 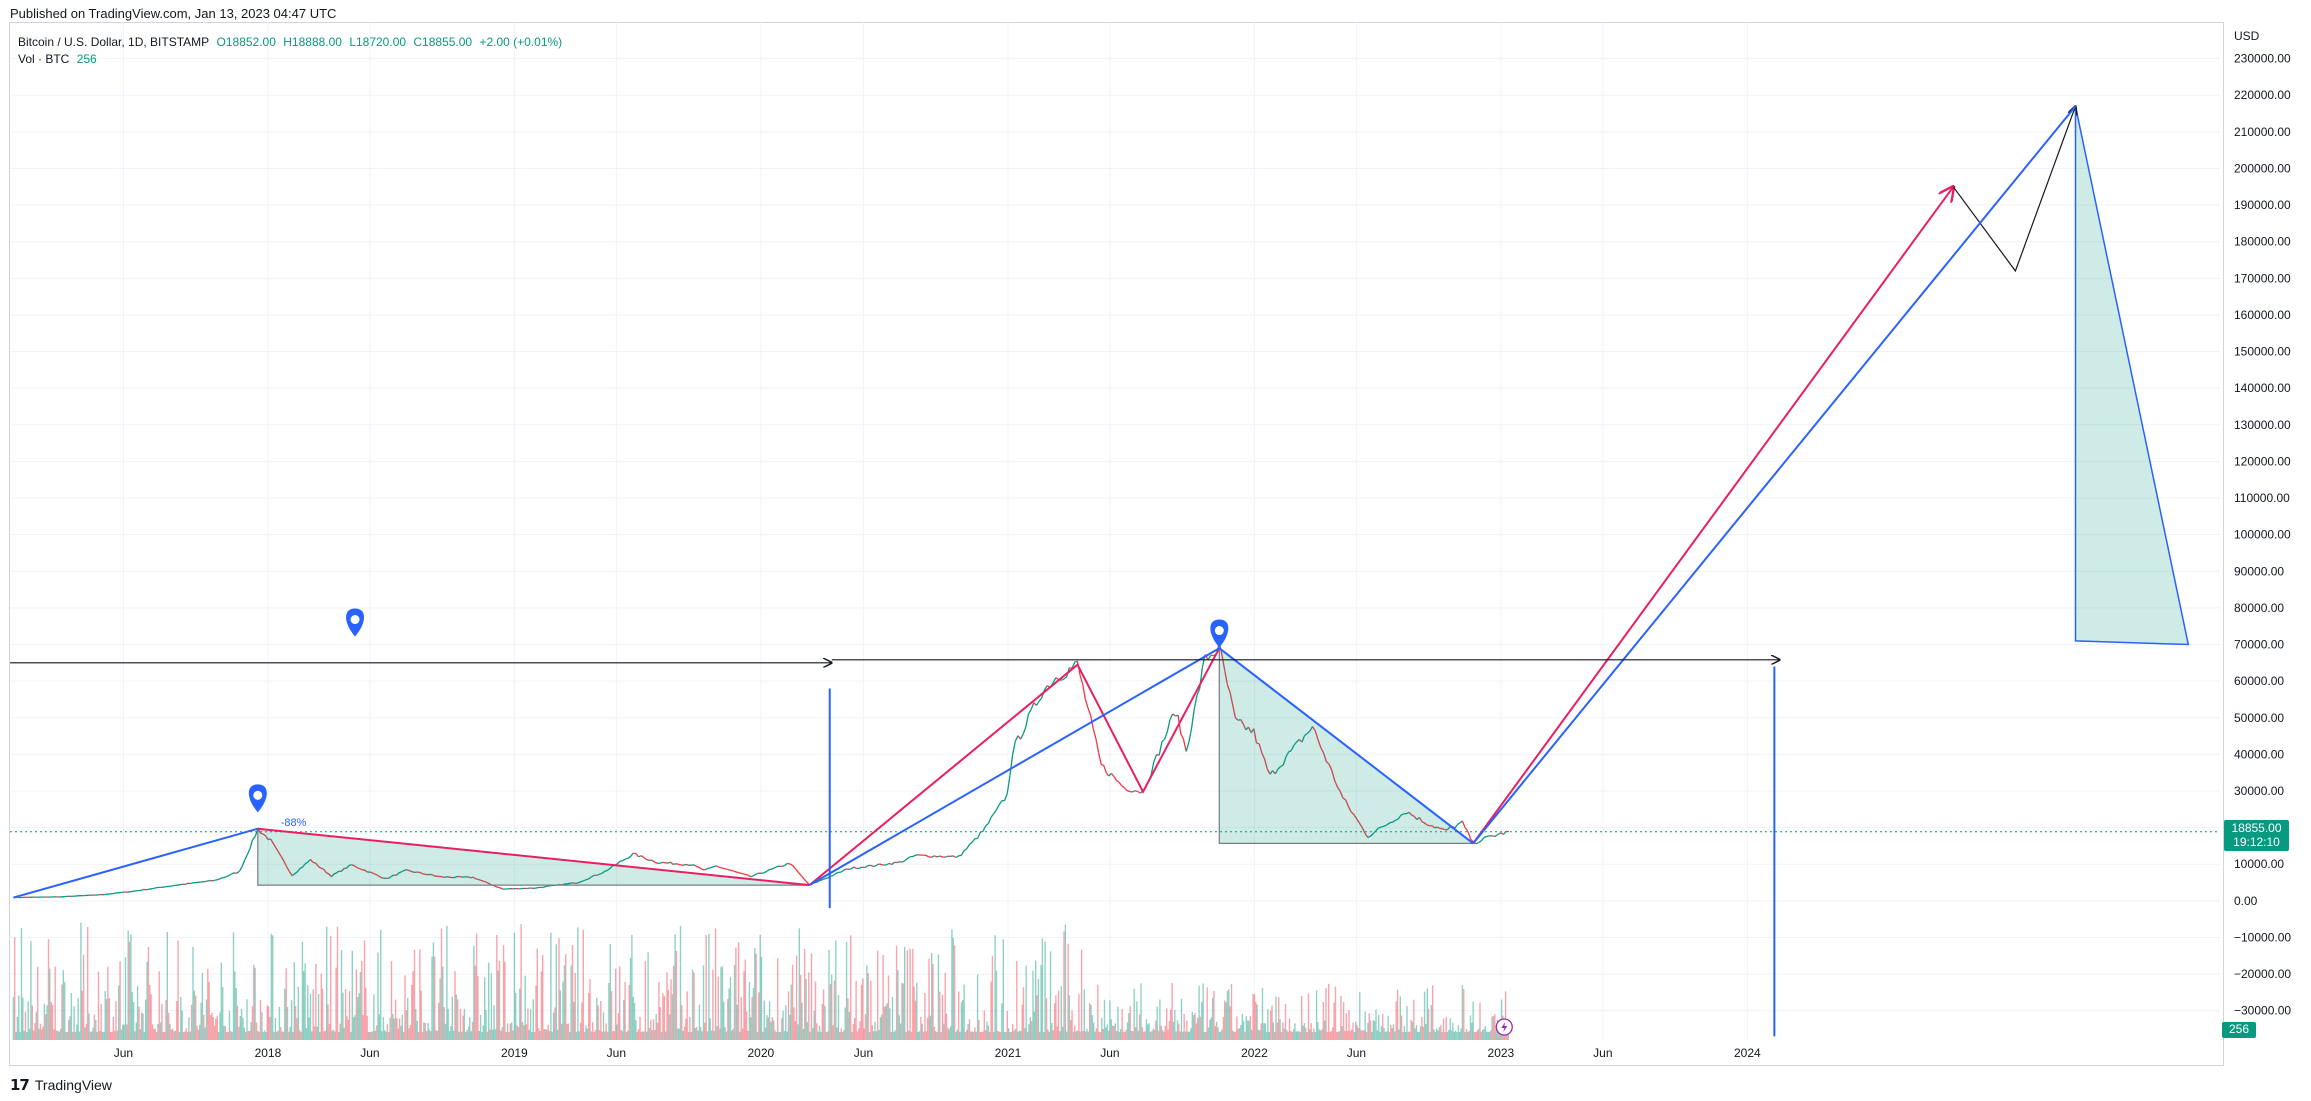 I want to click on bear-trendline, so click(x=1346, y=746).